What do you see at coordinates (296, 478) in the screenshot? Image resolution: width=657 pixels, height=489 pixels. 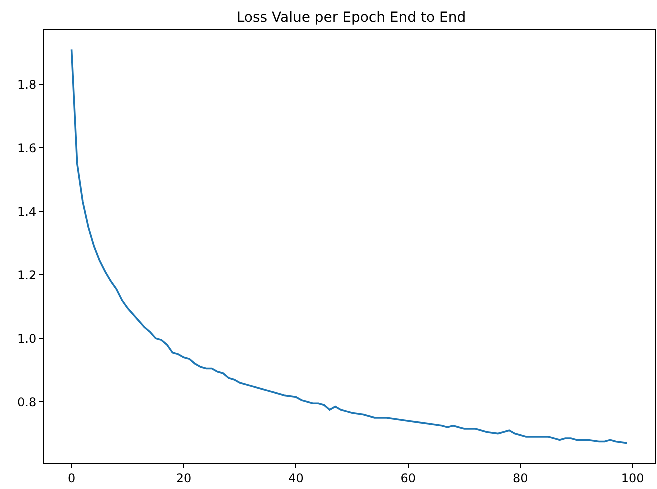 I see `x-tick-label: 40` at bounding box center [296, 478].